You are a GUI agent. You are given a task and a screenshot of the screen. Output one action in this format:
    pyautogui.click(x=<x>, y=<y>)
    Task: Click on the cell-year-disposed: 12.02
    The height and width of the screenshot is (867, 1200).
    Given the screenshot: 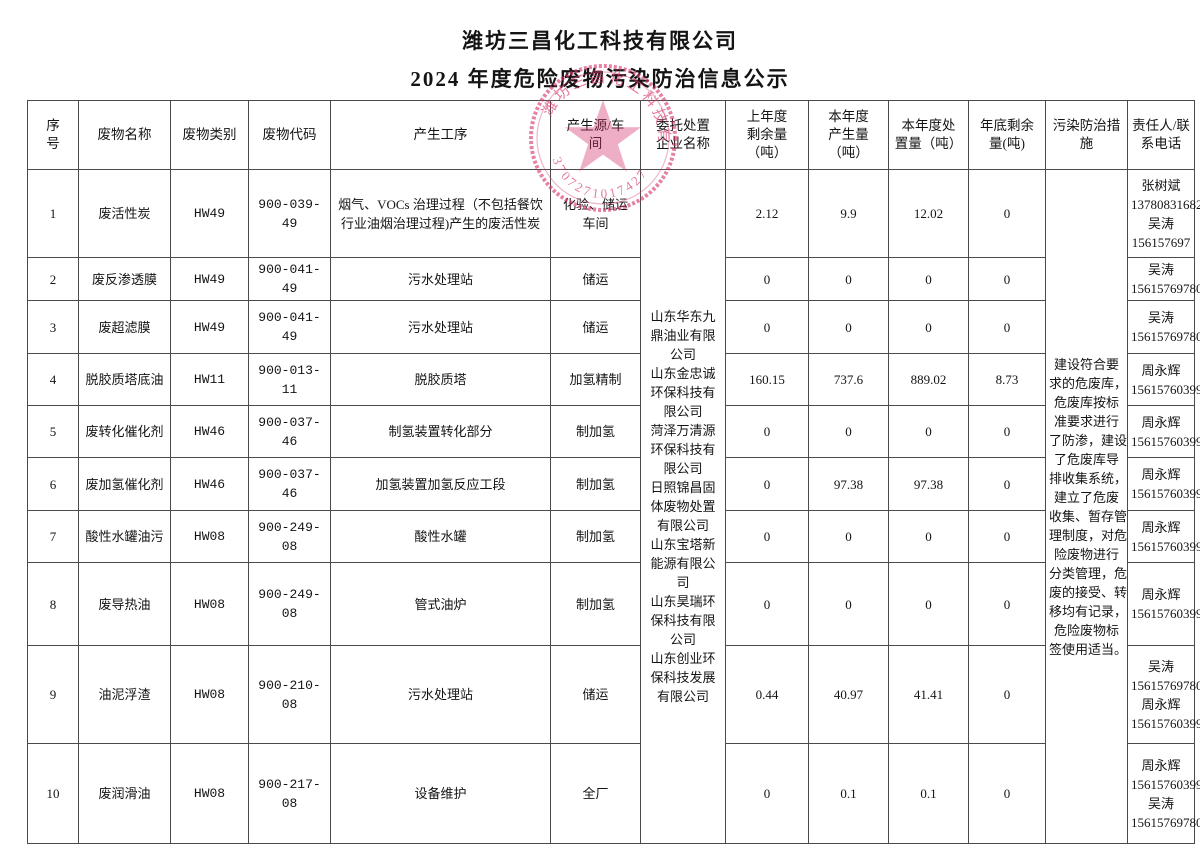 What is the action you would take?
    pyautogui.click(x=928, y=213)
    